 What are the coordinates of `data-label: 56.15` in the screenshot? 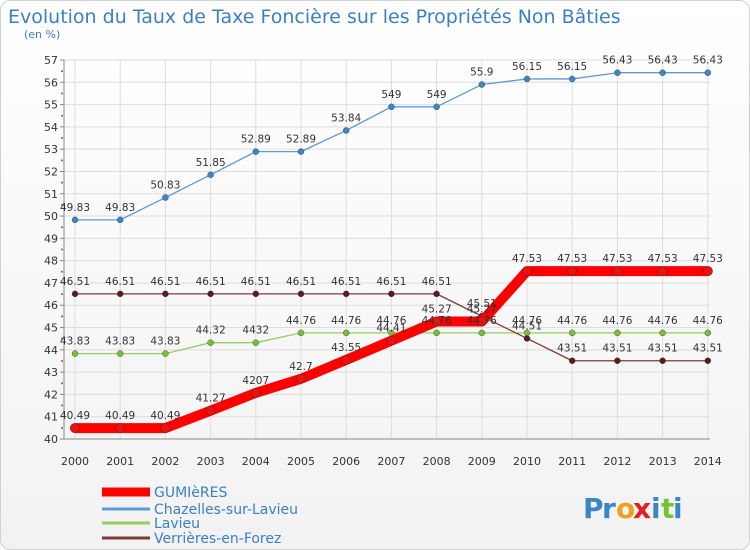 It's located at (572, 67).